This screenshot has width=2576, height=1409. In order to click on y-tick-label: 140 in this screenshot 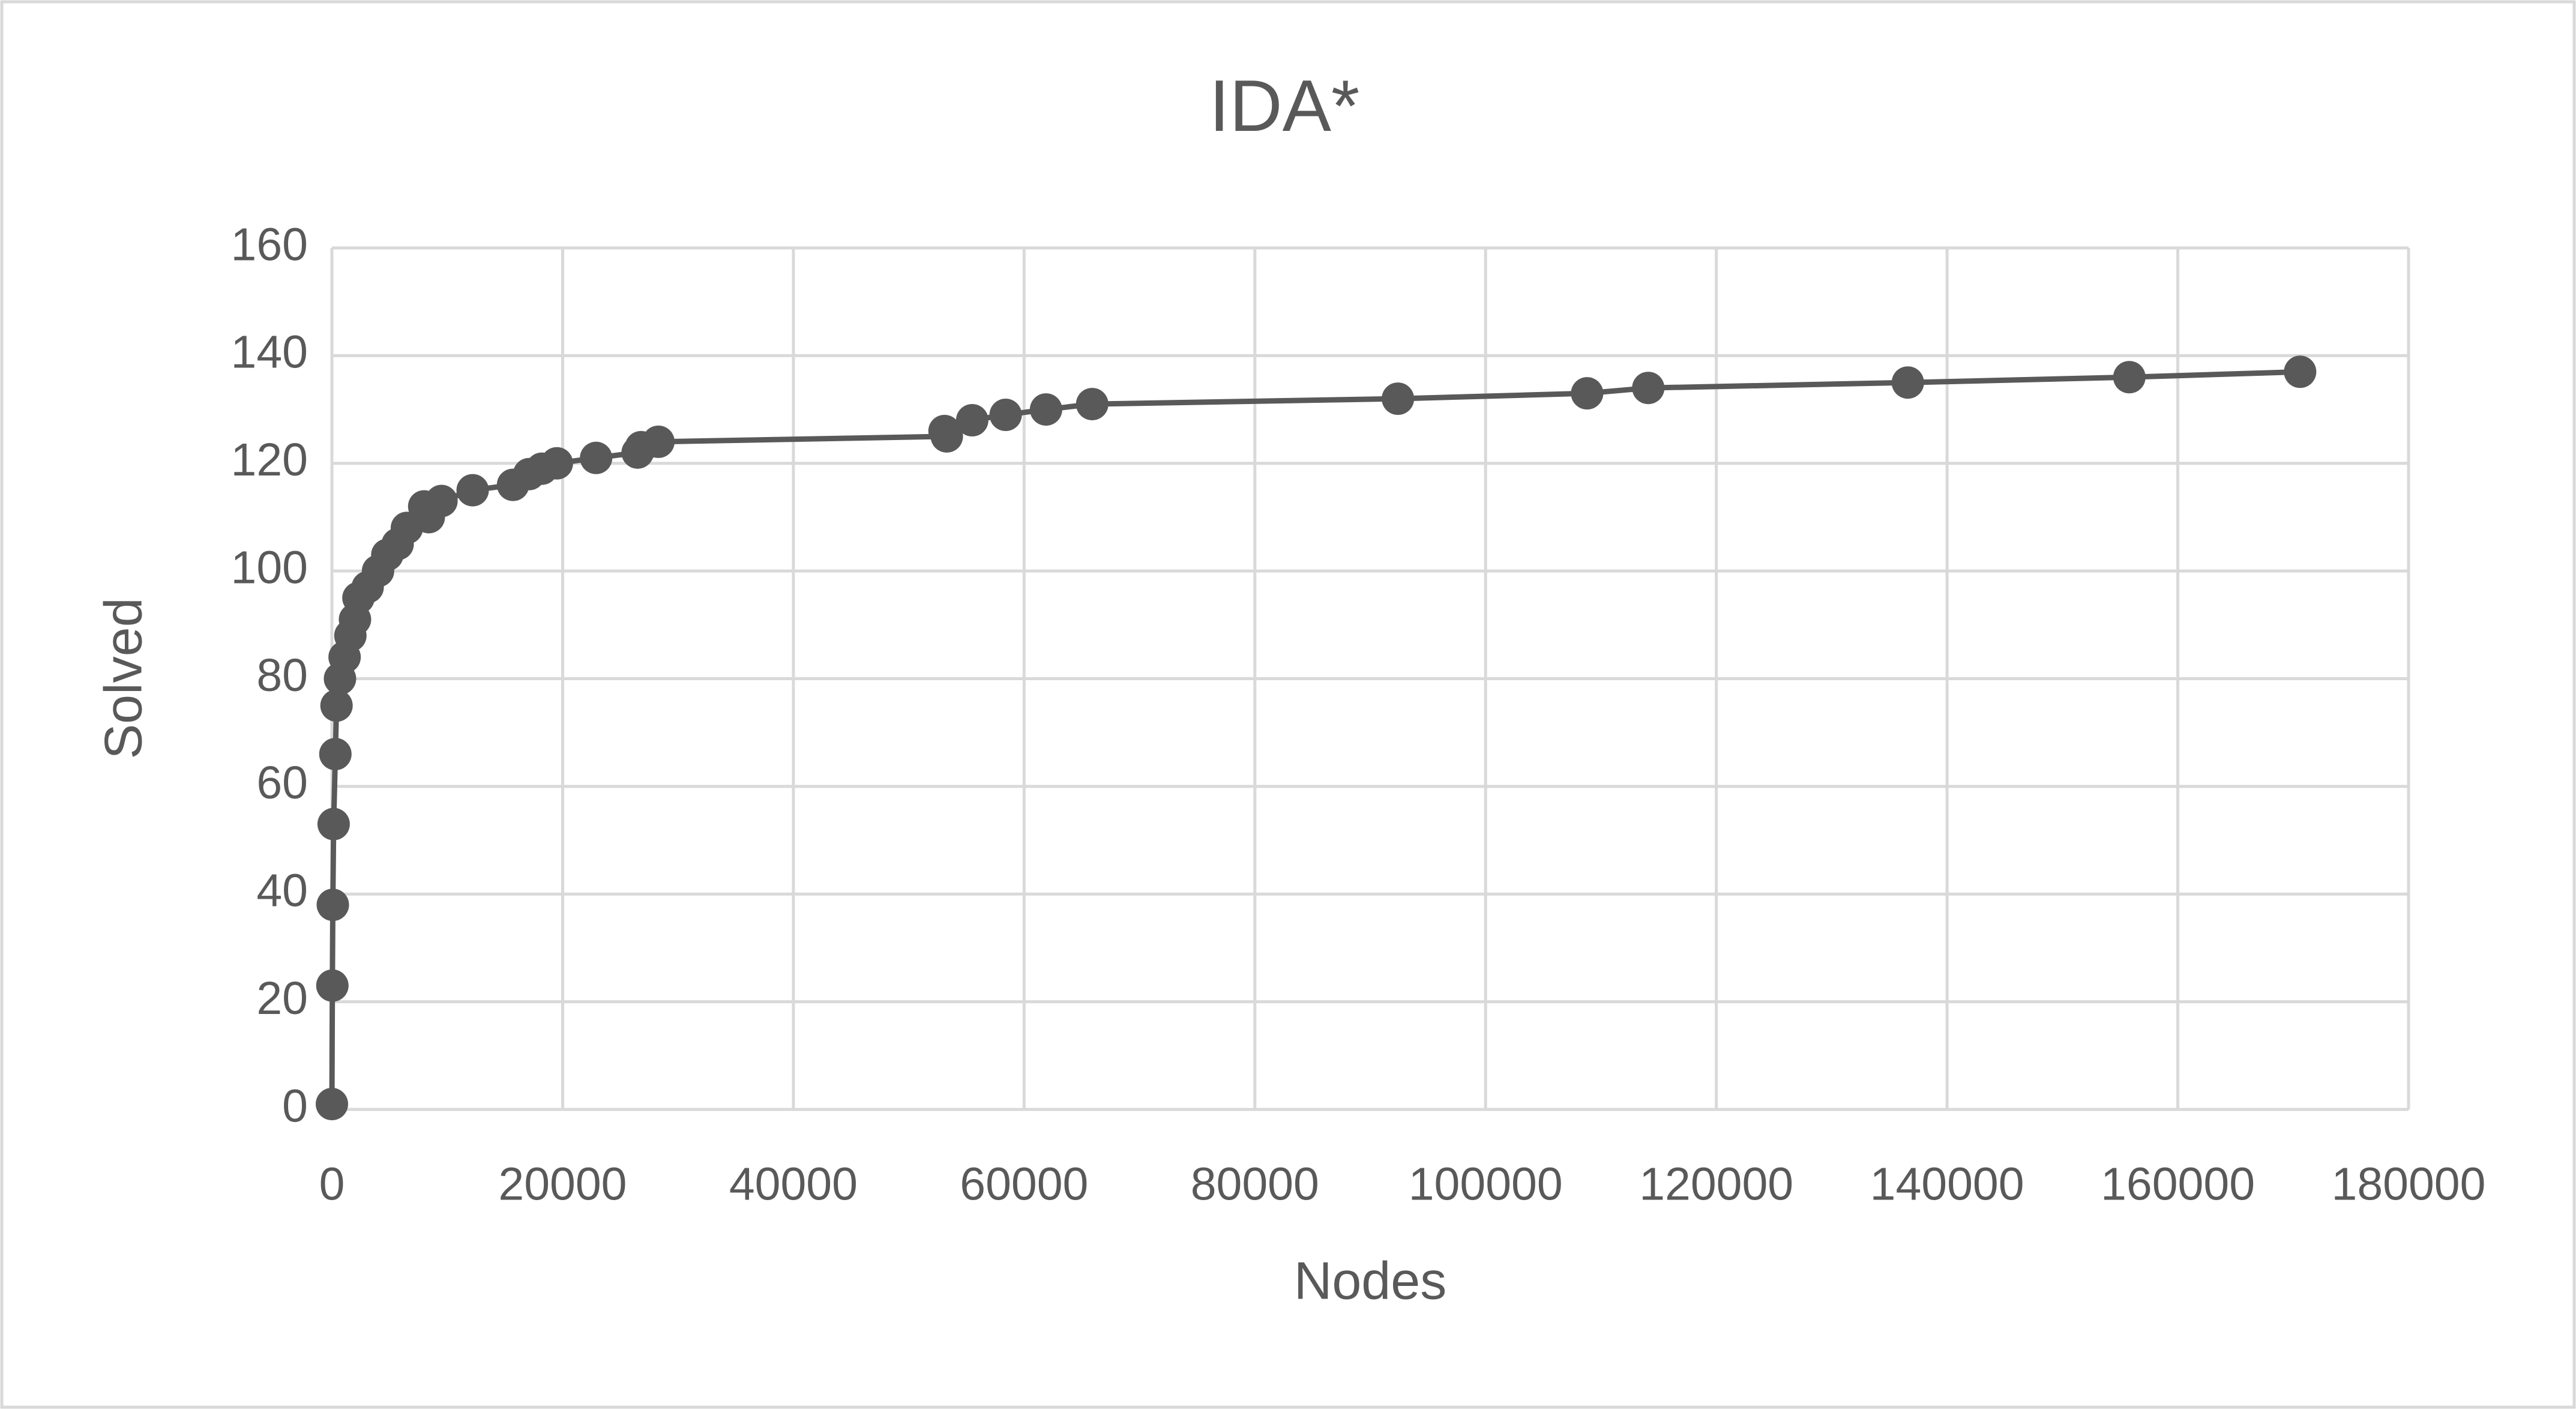, I will do `click(269, 352)`.